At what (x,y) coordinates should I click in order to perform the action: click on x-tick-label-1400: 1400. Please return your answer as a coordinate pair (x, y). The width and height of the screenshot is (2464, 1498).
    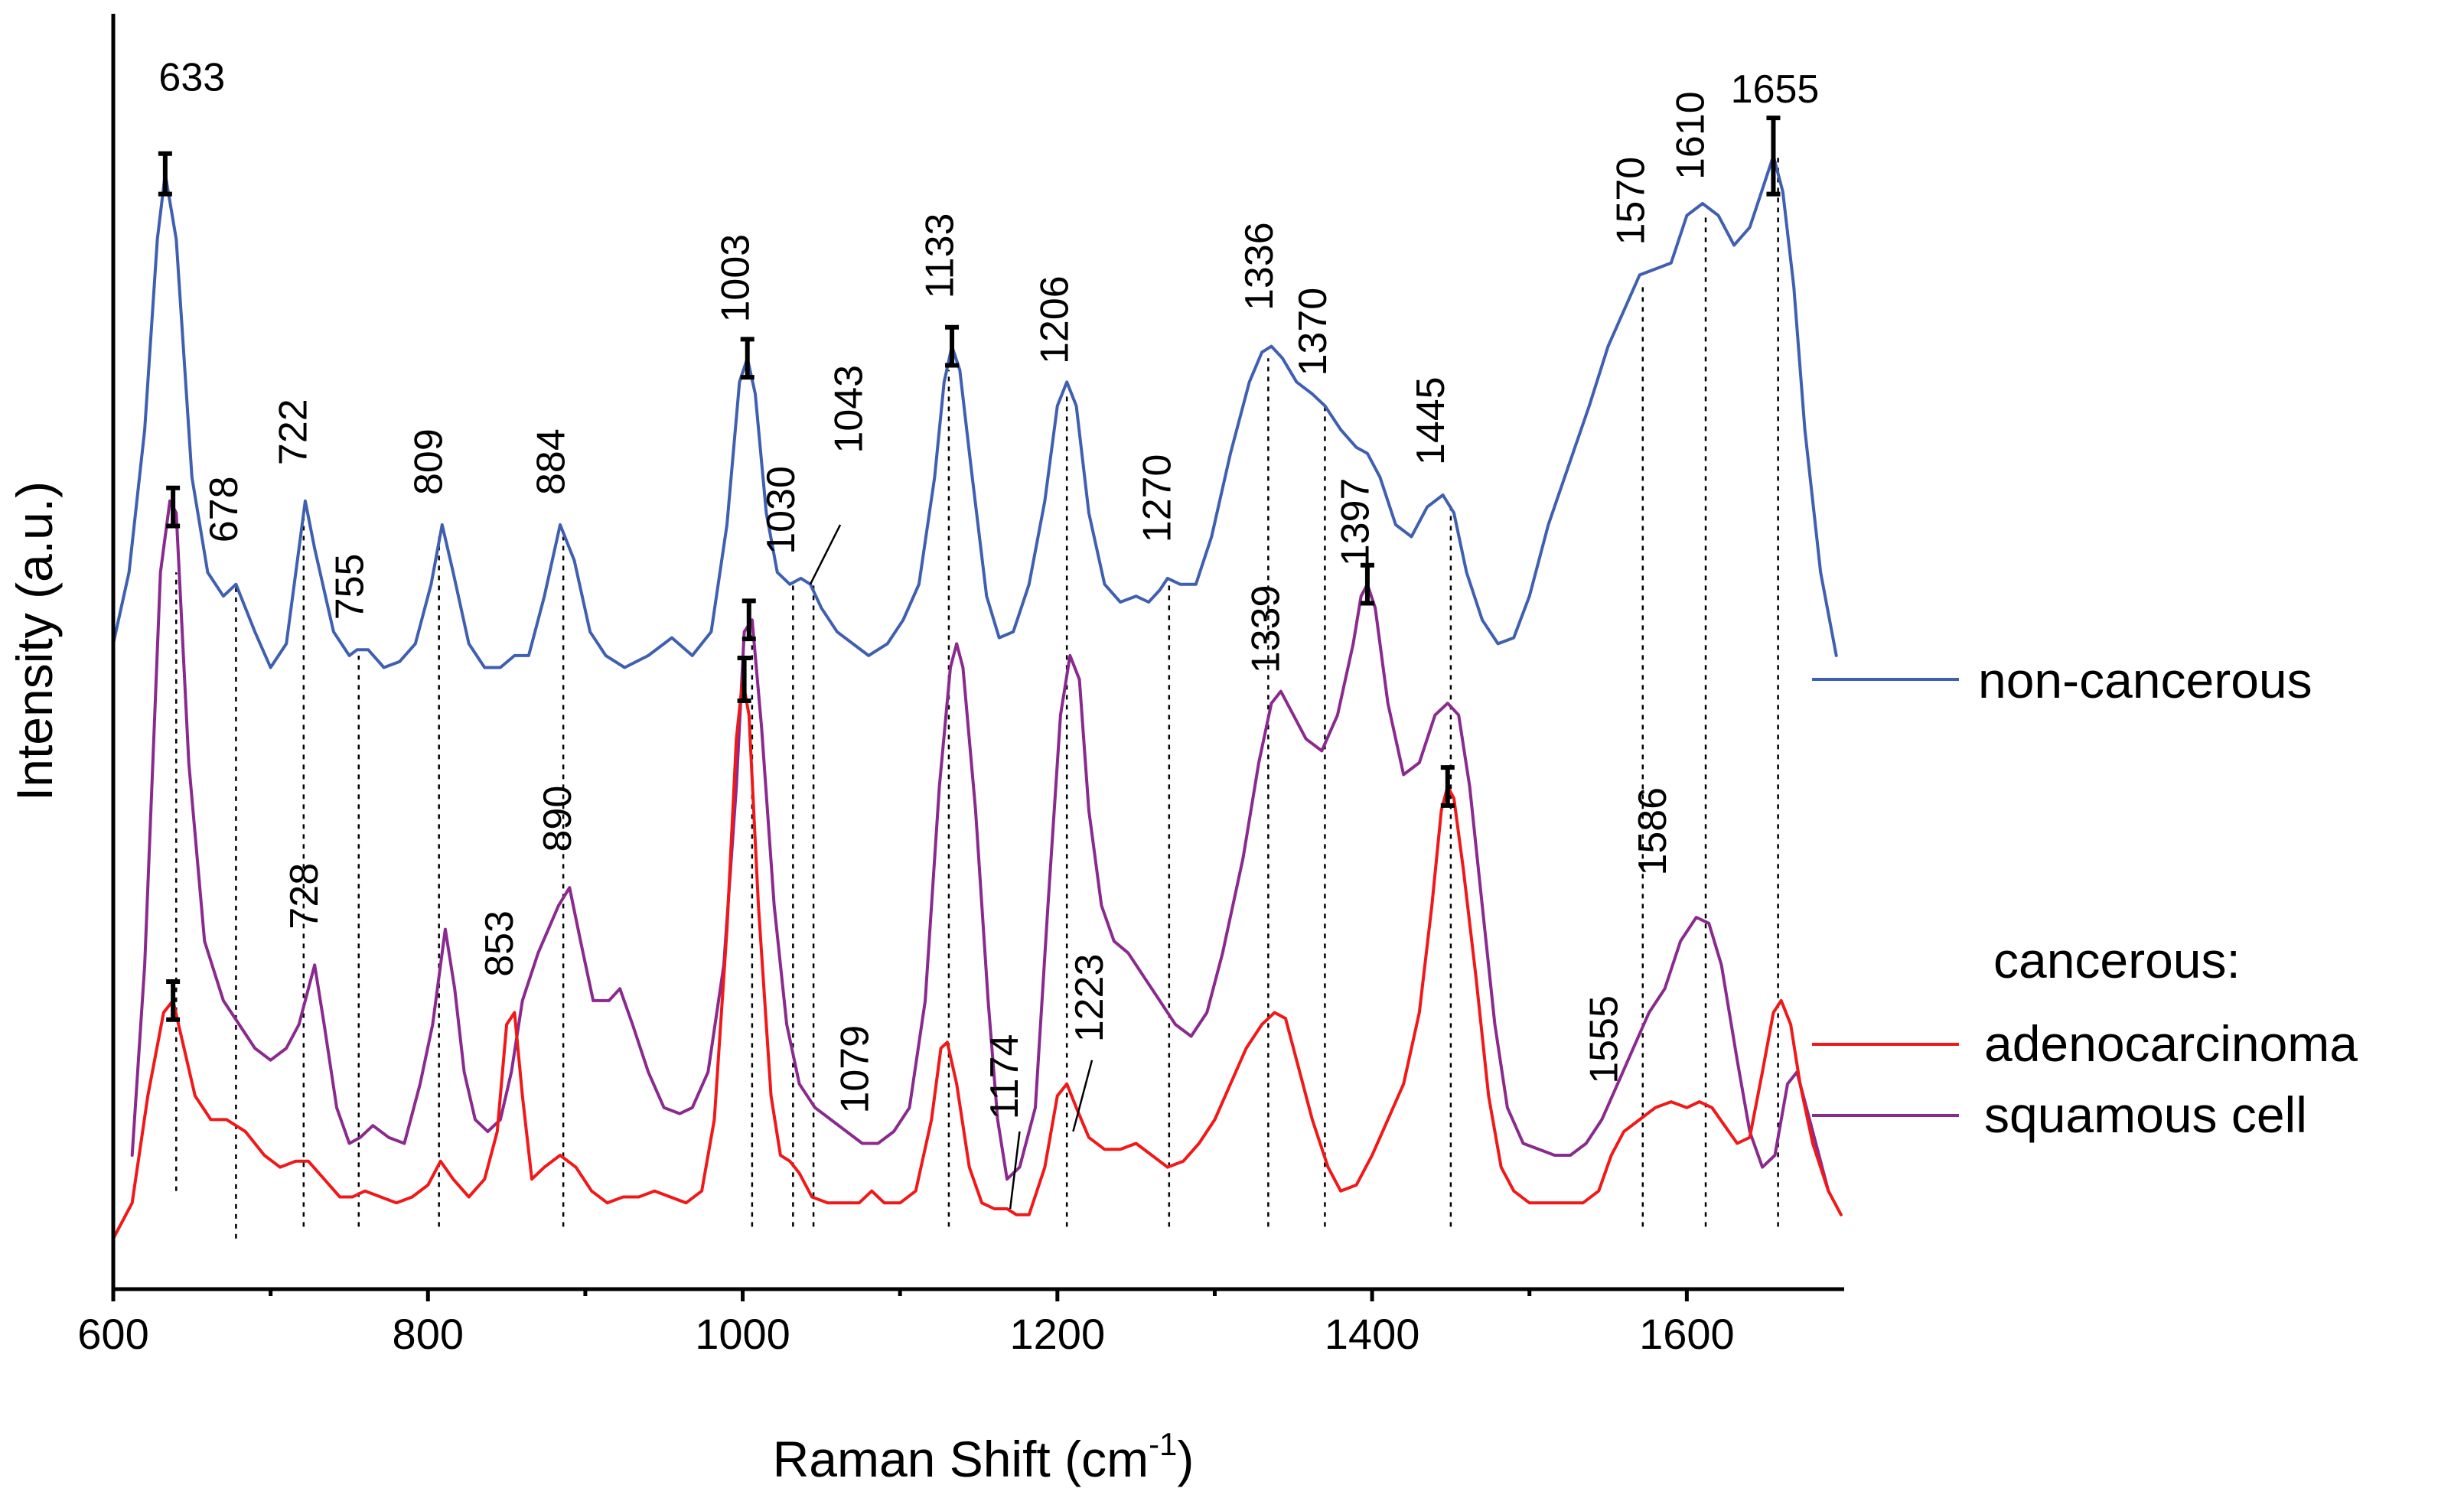
    Looking at the image, I should click on (1373, 1334).